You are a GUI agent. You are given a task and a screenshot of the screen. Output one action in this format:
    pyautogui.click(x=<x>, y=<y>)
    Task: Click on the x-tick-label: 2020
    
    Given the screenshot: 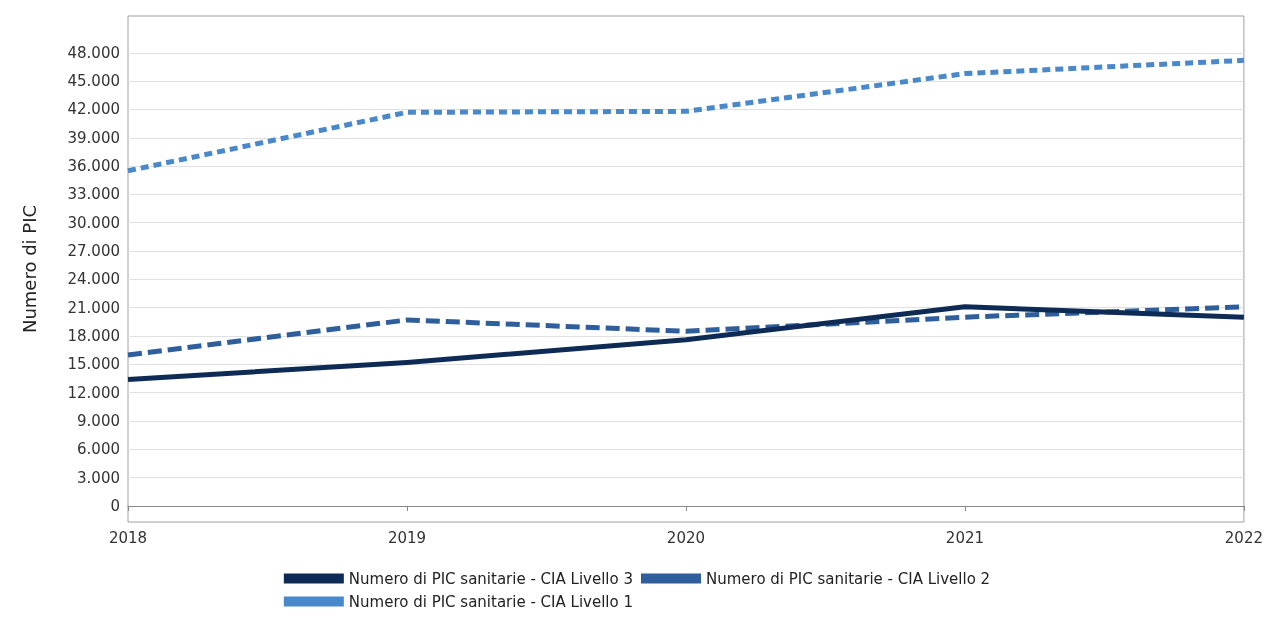 What is the action you would take?
    pyautogui.click(x=686, y=537)
    